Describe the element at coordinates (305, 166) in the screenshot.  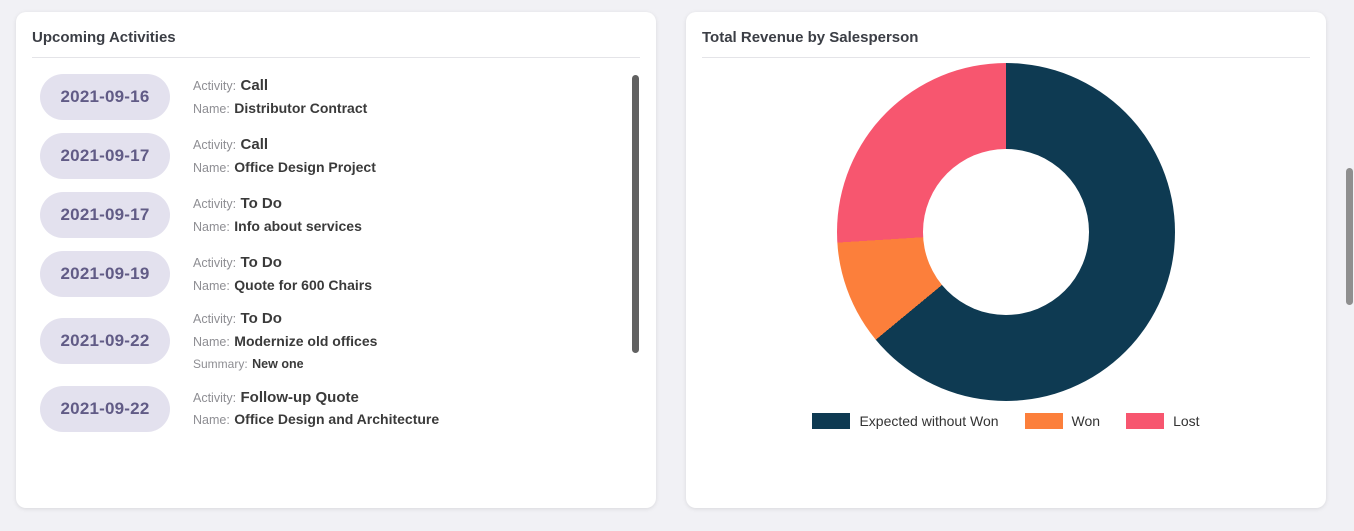
I see `activity-name: Office Design Project` at that location.